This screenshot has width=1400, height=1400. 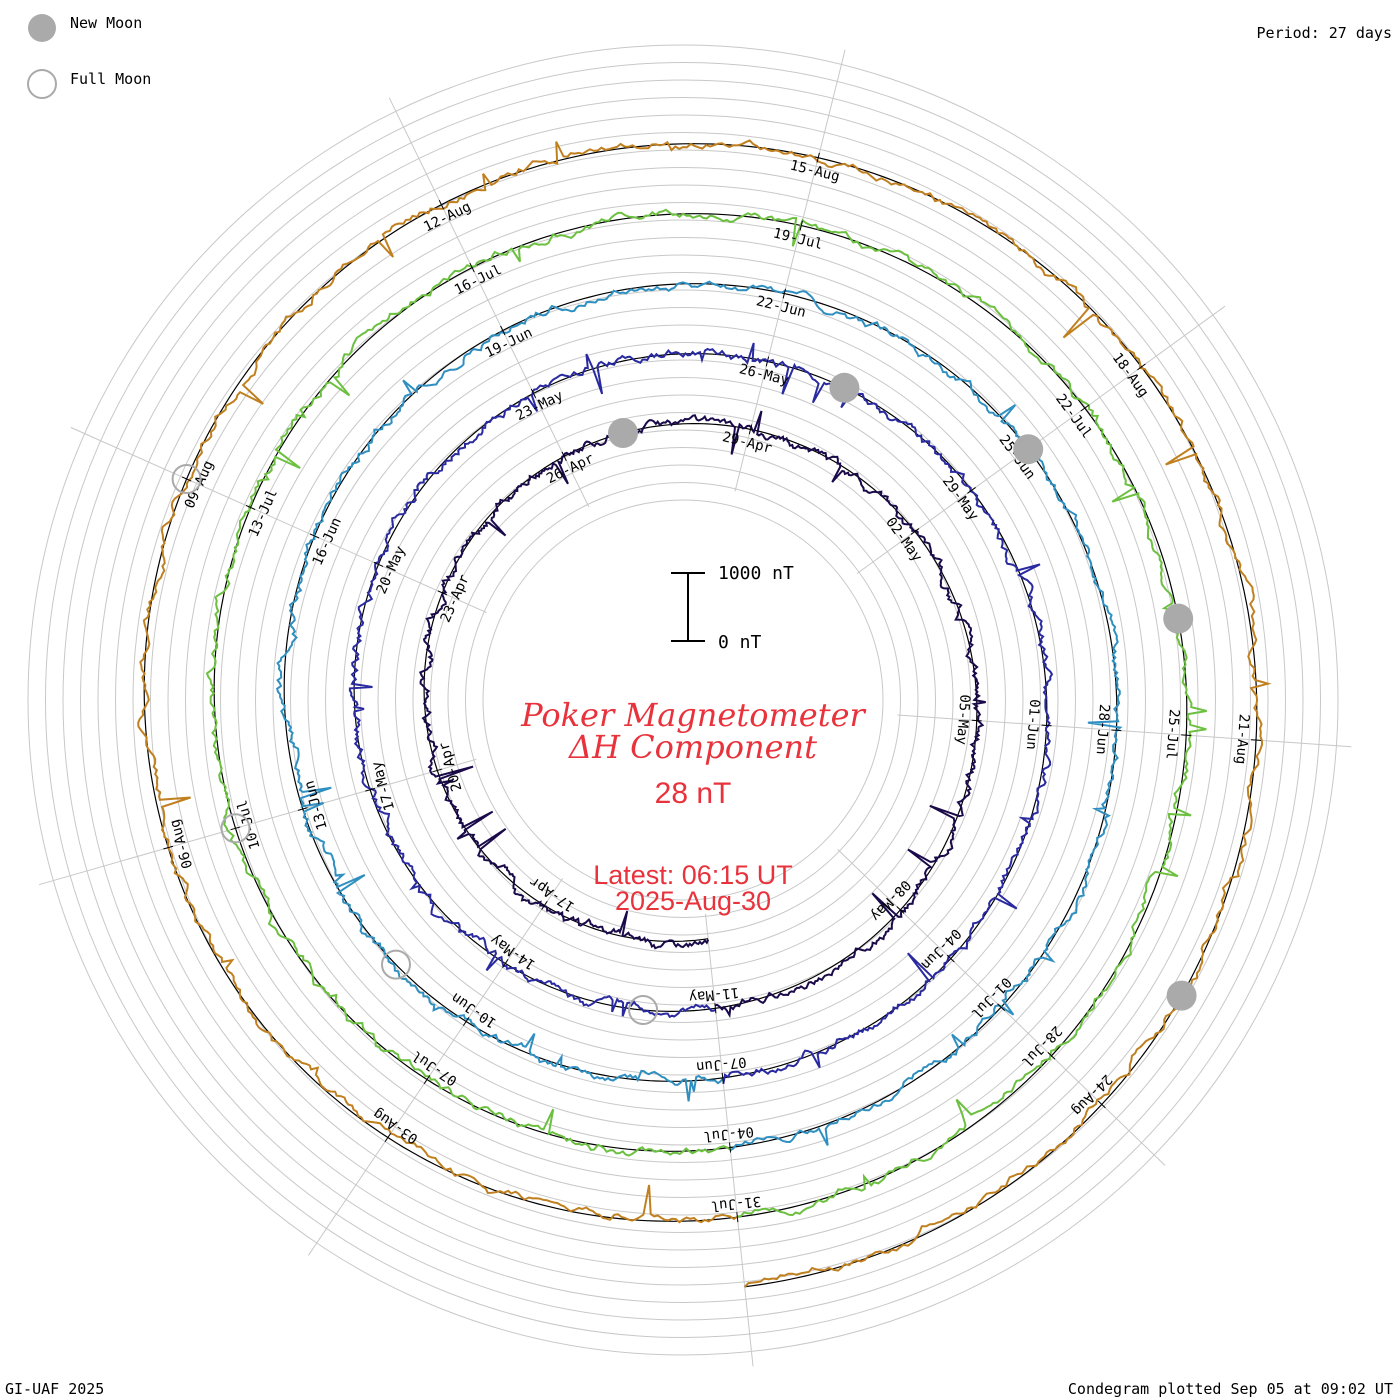 I want to click on latest-time: Latest: 06:15 UT, so click(x=693, y=875).